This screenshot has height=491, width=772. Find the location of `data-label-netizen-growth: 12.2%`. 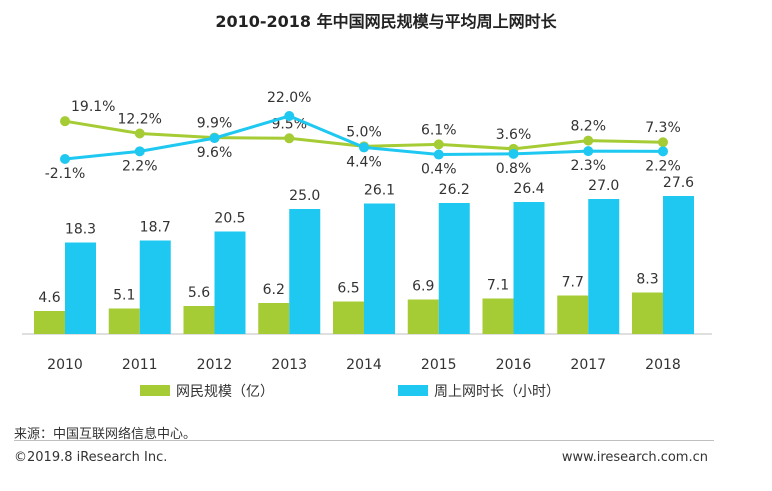

data-label-netizen-growth: 12.2% is located at coordinates (140, 119).